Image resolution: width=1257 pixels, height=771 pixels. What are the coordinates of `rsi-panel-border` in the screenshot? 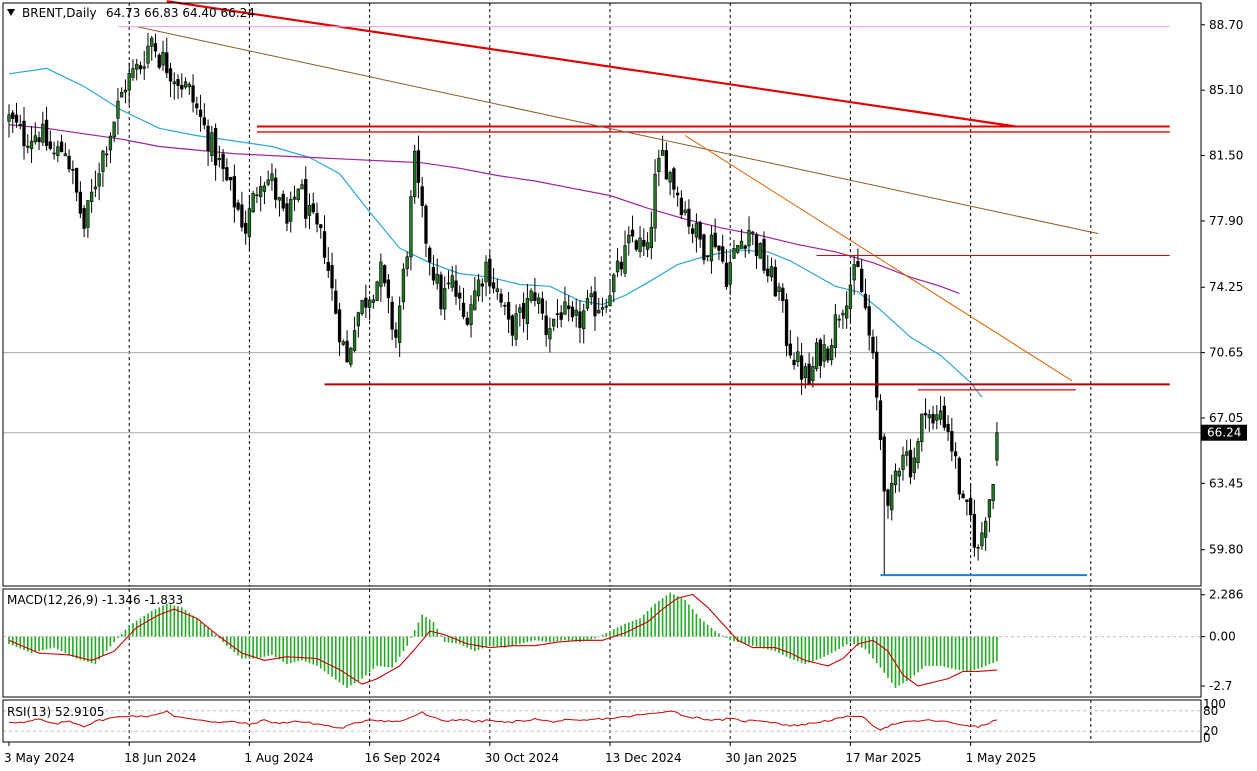 It's located at (602, 721).